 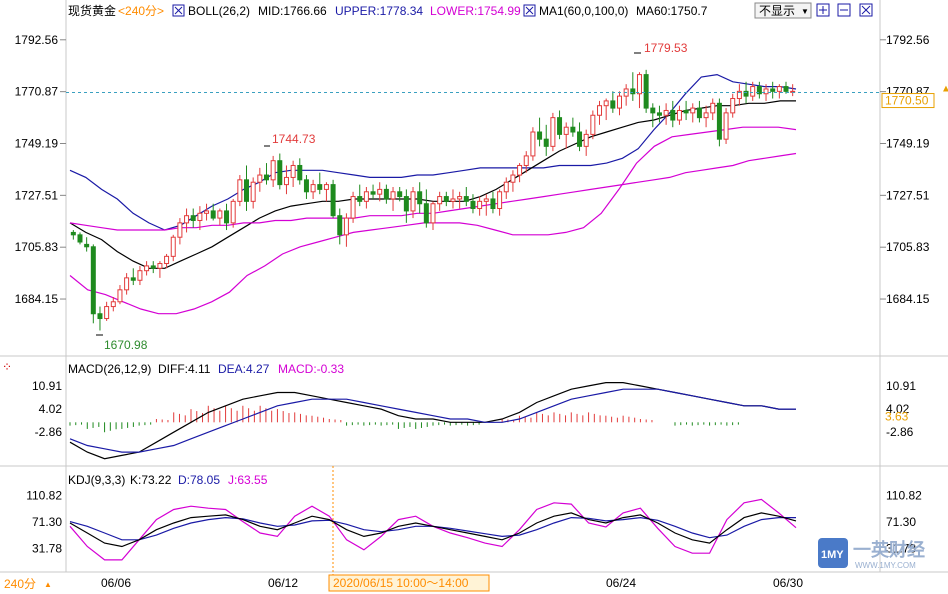 What do you see at coordinates (47, 522) in the screenshot?
I see `kdj-tick-label: 71.30` at bounding box center [47, 522].